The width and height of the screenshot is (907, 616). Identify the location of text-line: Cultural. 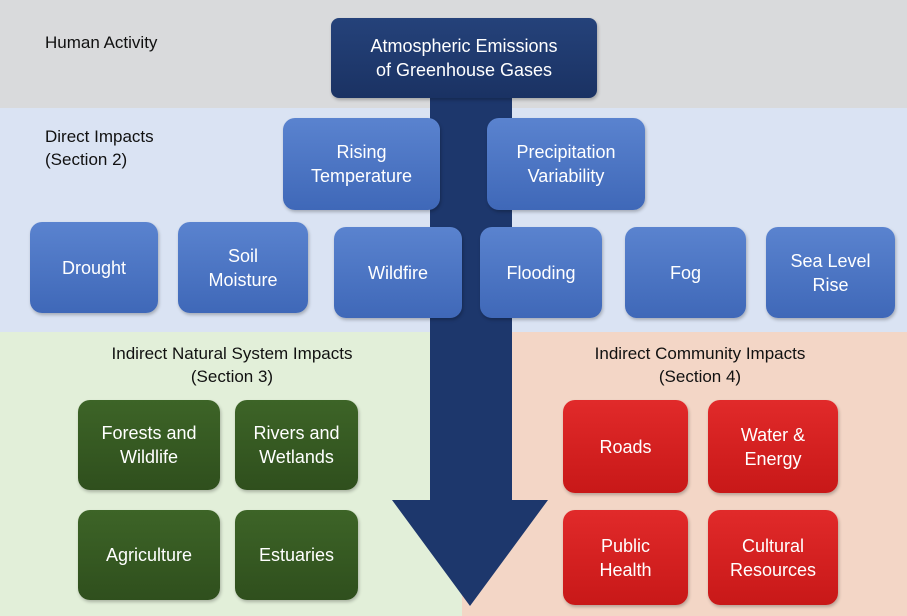
(773, 545).